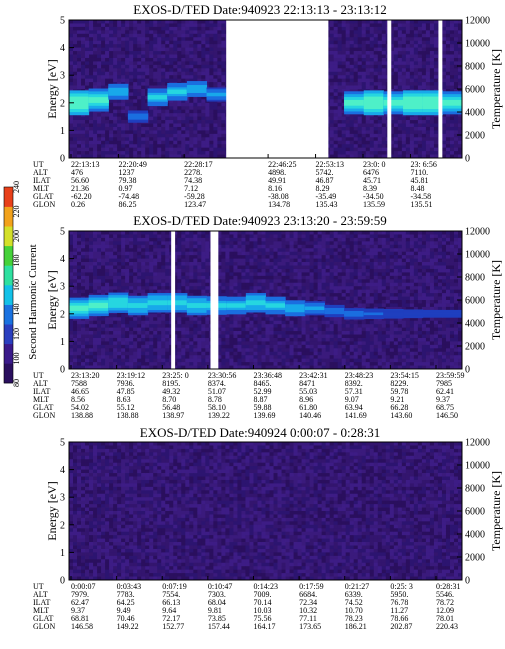 This screenshot has width=505, height=649. I want to click on orbit-row-label: GLON, so click(44, 204).